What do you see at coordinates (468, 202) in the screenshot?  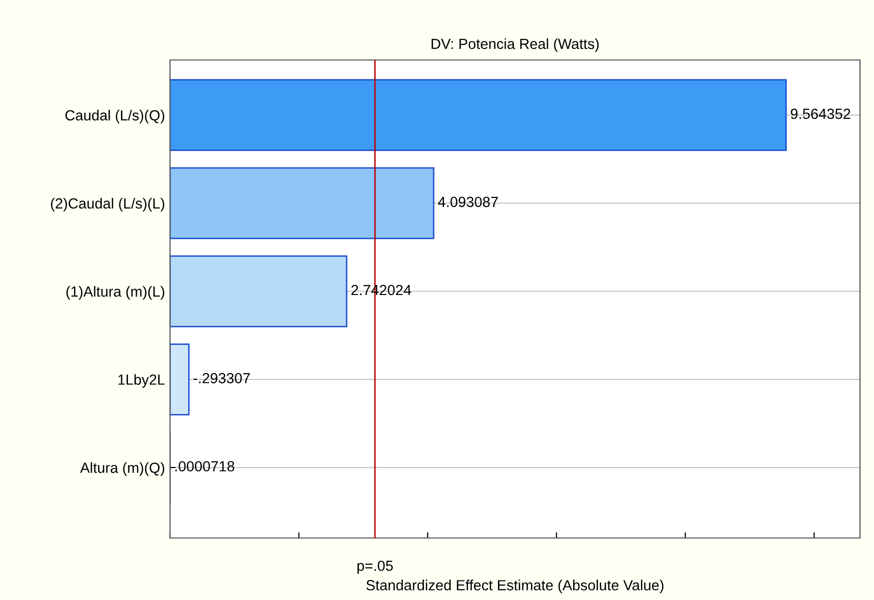 I see `data-label: 4.093087` at bounding box center [468, 202].